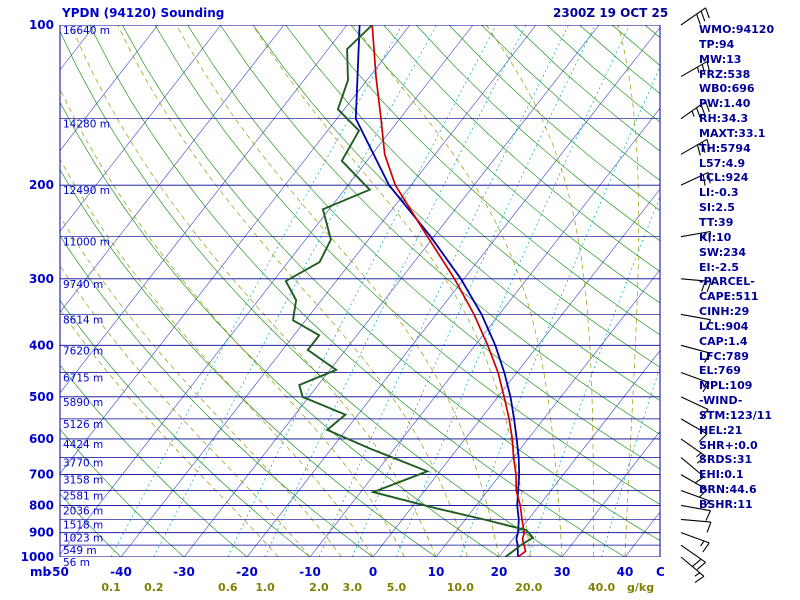  I want to click on mixing-tick-label: 20.0, so click(528, 587).